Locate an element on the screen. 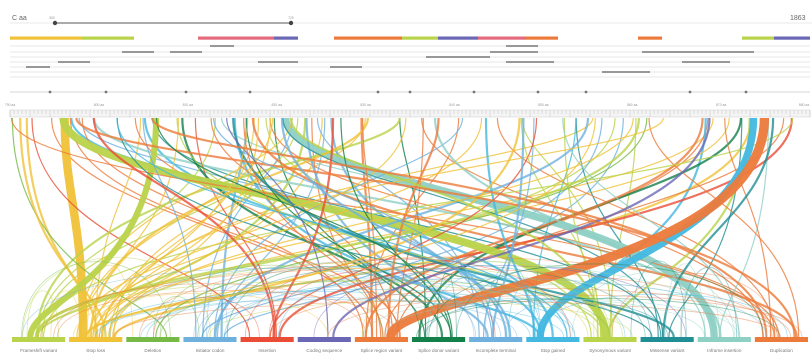 The height and width of the screenshot is (358, 812). length-label: 1863 is located at coordinates (798, 18).